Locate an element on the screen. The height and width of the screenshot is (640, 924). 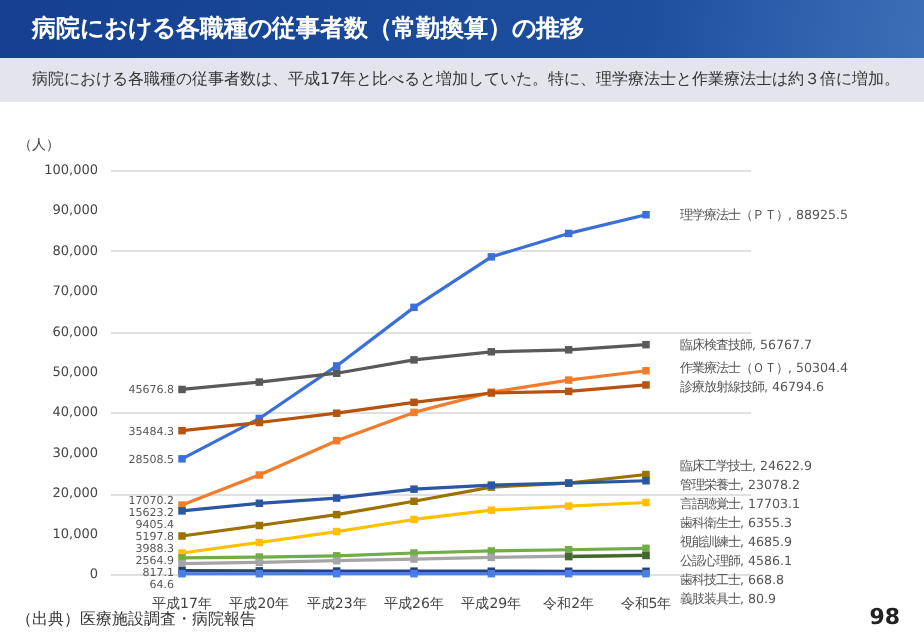
text: （出典）医療施設調査・病院報告 is located at coordinates (136, 620).